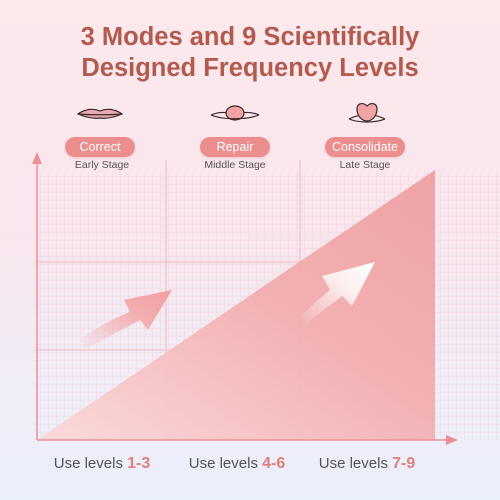 The height and width of the screenshot is (500, 500). I want to click on y-axis-arrow-icon, so click(37, 158).